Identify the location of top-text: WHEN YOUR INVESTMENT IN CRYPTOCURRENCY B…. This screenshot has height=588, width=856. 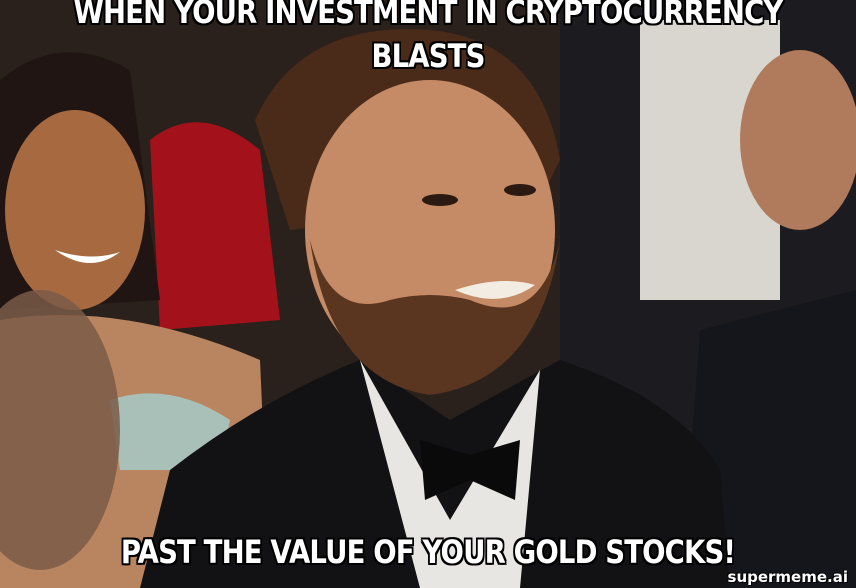
(428, 37).